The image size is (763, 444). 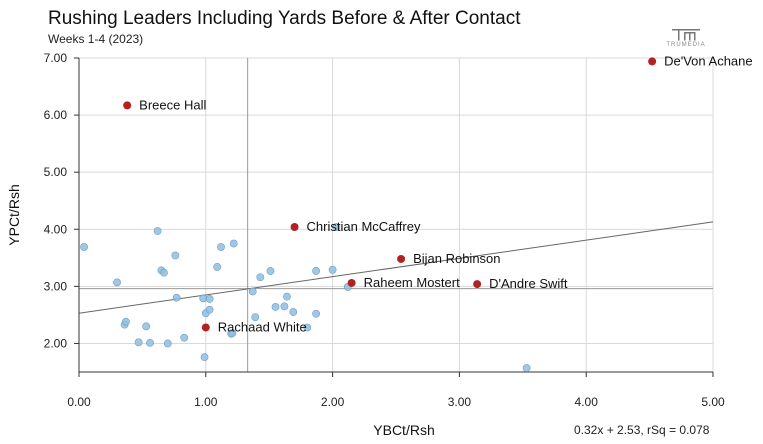 What do you see at coordinates (56, 343) in the screenshot?
I see `y-tick-label: 2.00` at bounding box center [56, 343].